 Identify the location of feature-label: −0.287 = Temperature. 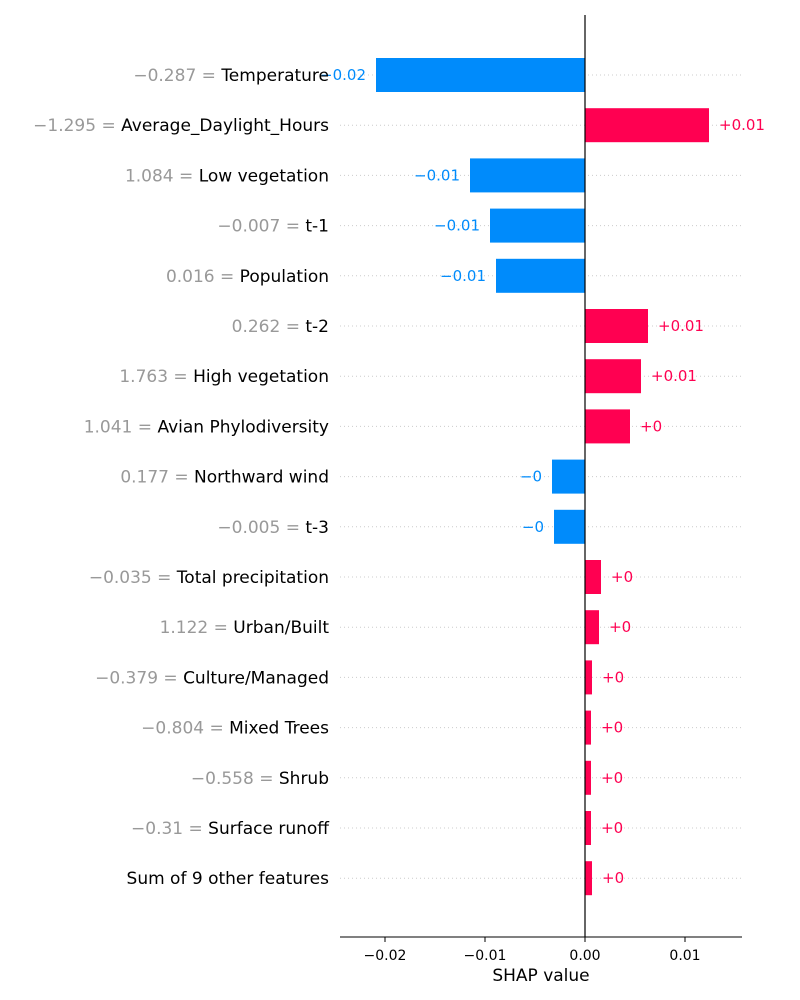
(231, 76).